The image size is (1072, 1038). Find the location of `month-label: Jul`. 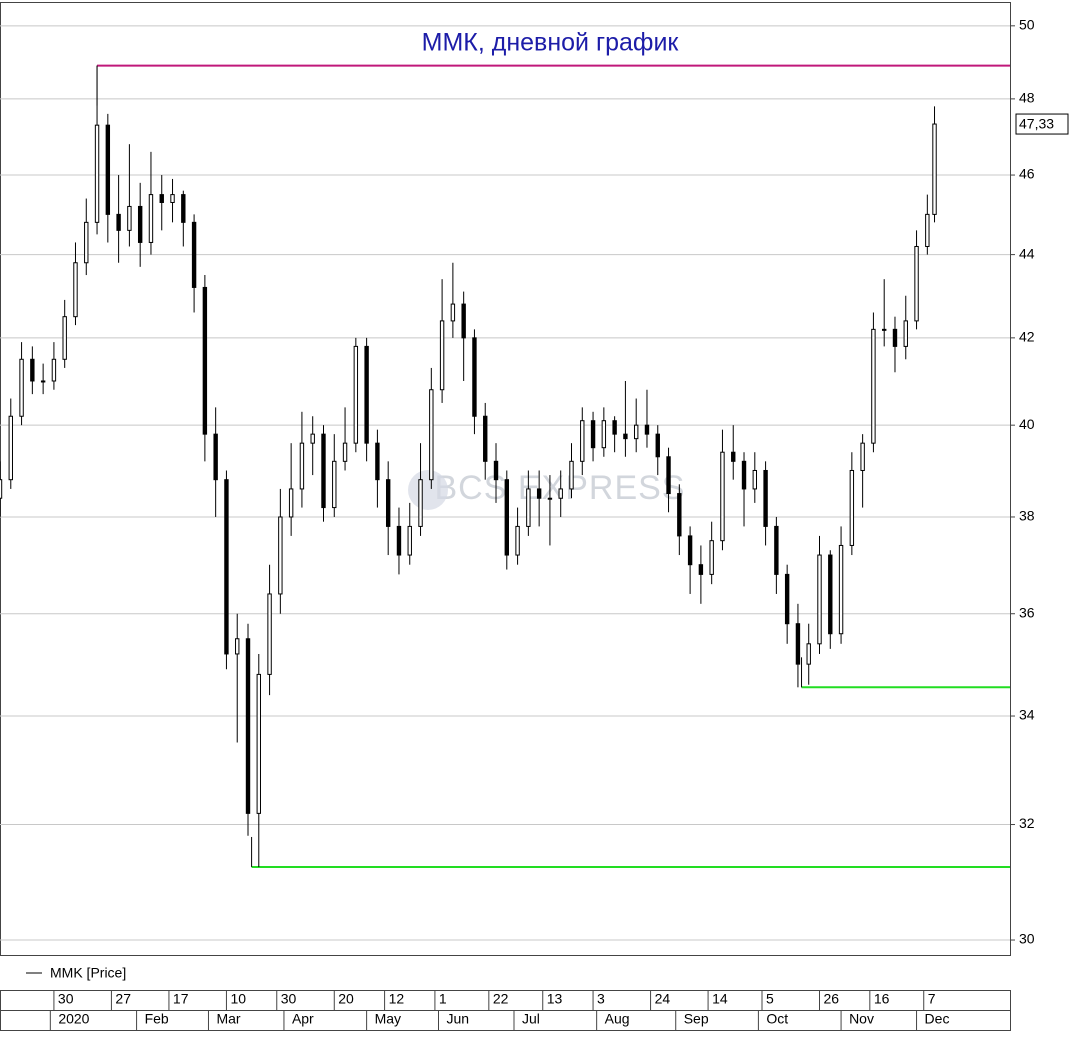

month-label: Jul is located at coordinates (531, 1019).